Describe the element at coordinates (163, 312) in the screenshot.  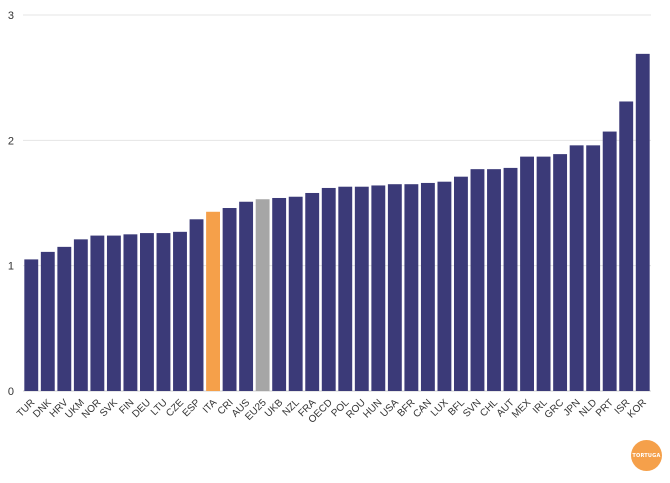
I see `bar-ltu` at that location.